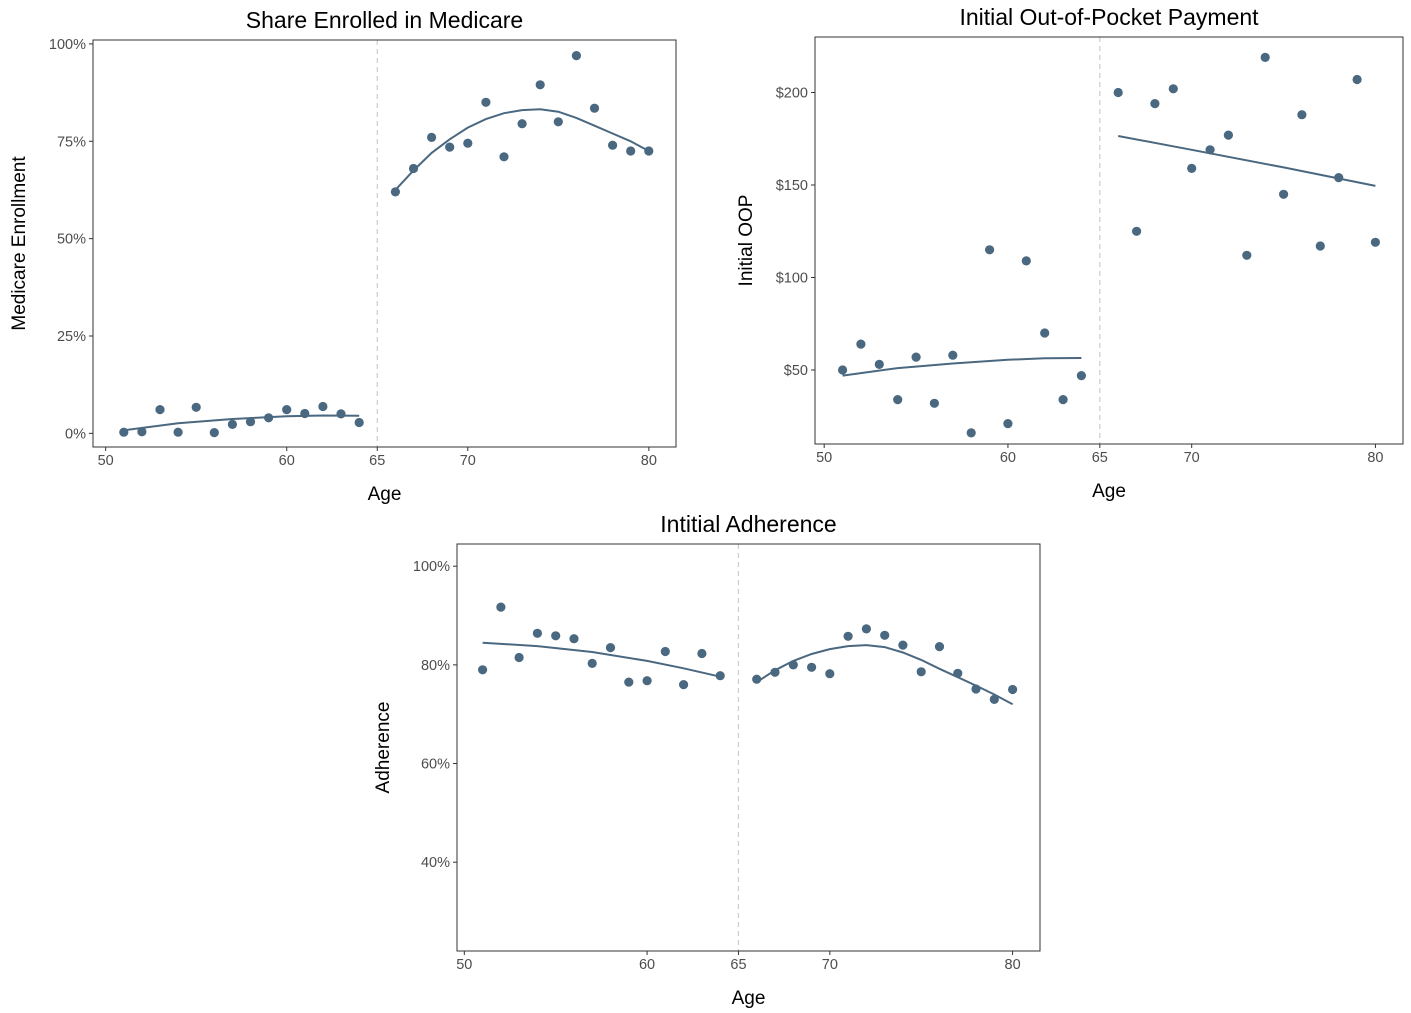 The image size is (1411, 1013). Describe the element at coordinates (792, 94) in the screenshot. I see `y-tick-label: $200` at that location.